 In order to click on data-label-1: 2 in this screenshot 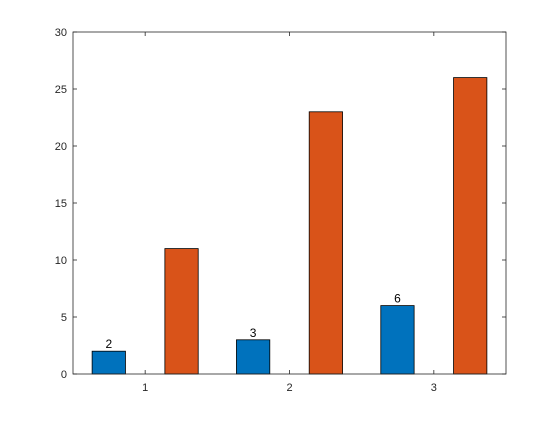, I will do `click(108, 344)`.